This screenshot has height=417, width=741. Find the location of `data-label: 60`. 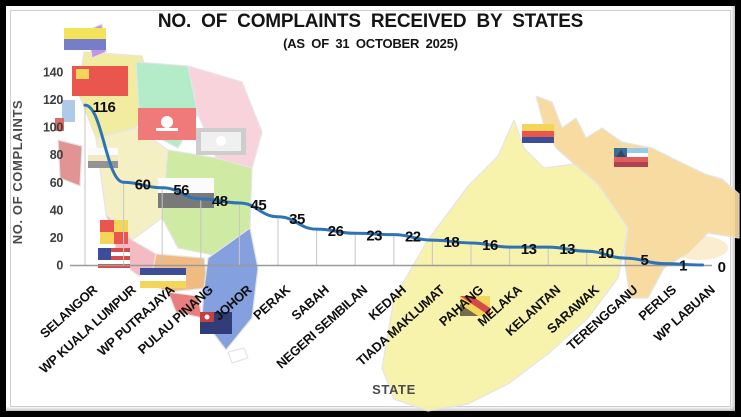

data-label: 60 is located at coordinates (143, 184).